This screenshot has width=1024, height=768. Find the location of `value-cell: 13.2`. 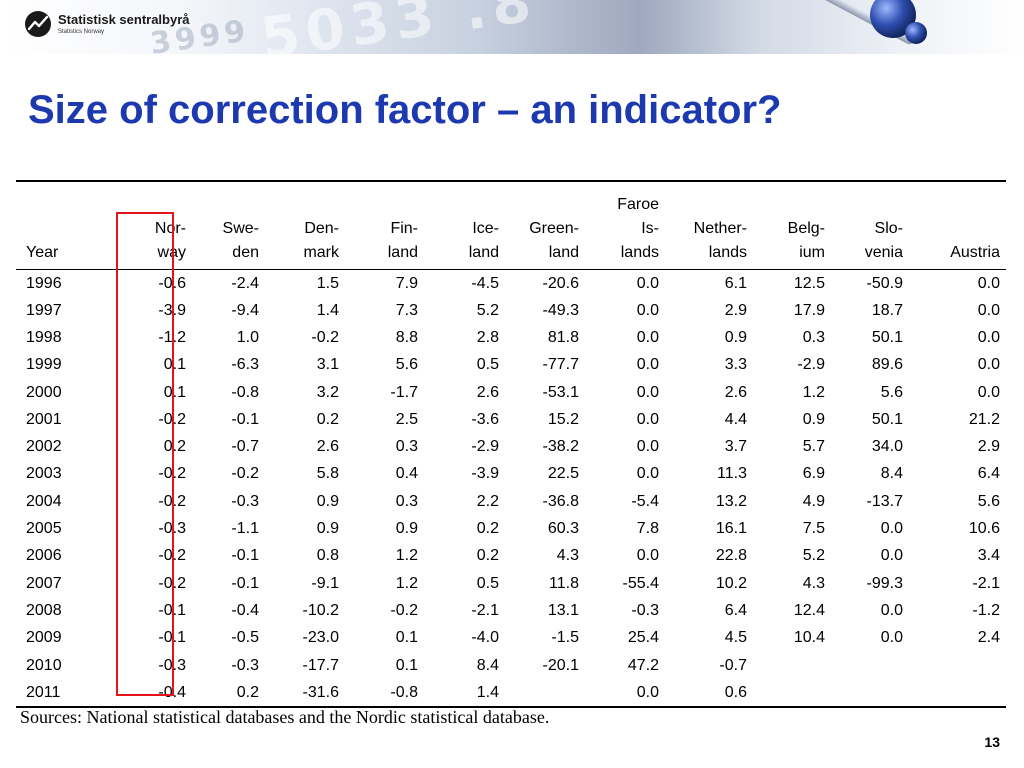

value-cell: 13.2 is located at coordinates (731, 501).